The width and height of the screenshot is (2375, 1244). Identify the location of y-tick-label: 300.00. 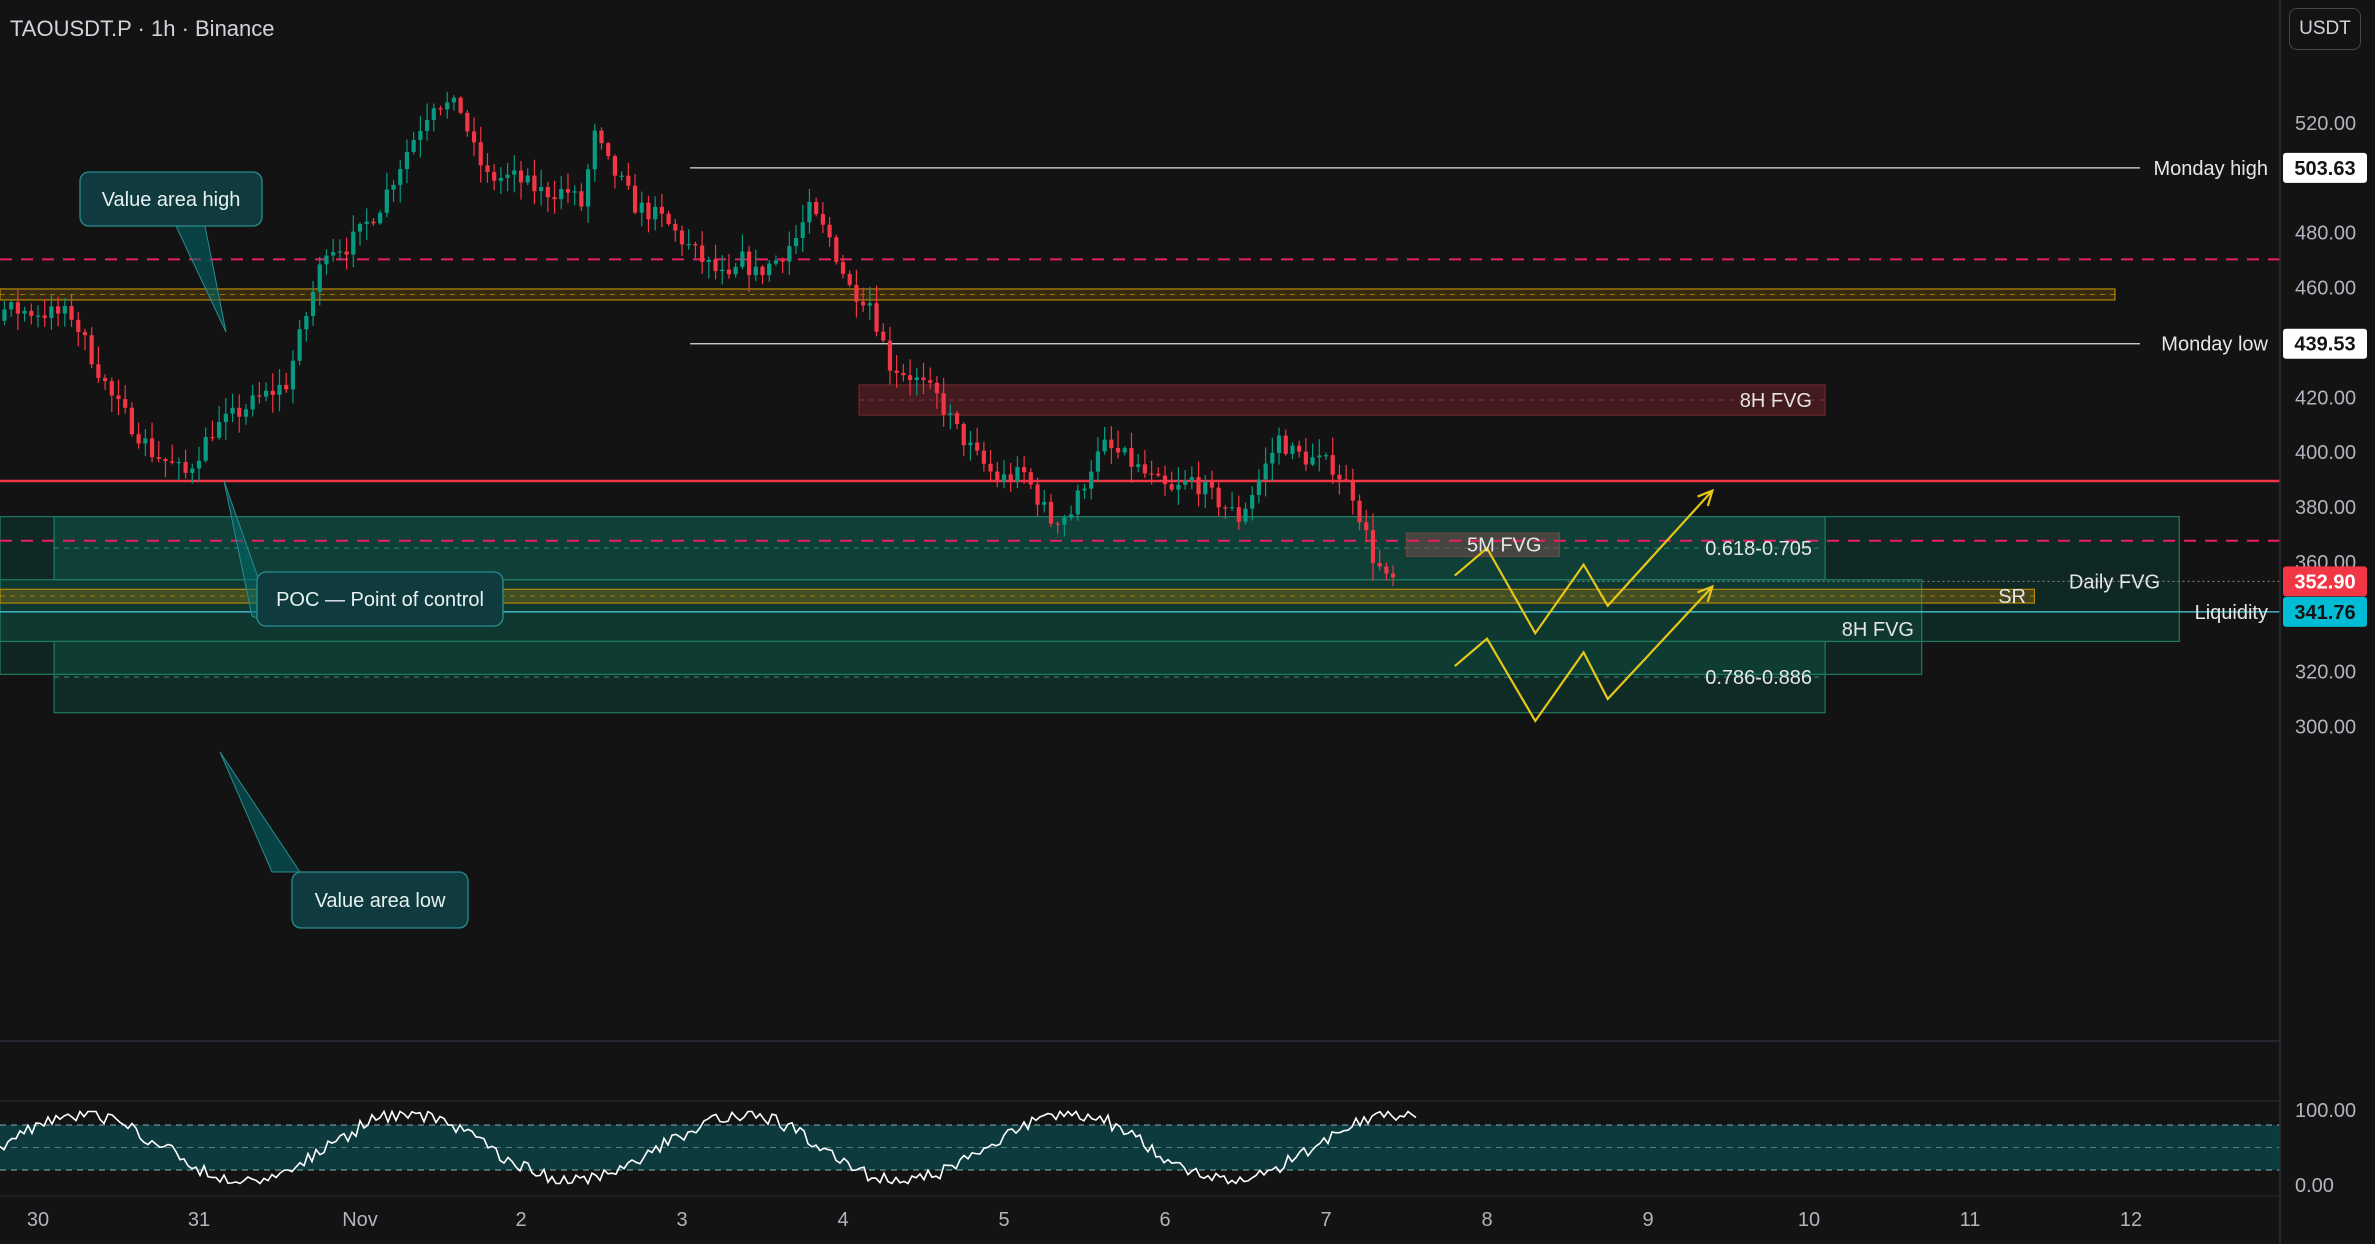
(2325, 727).